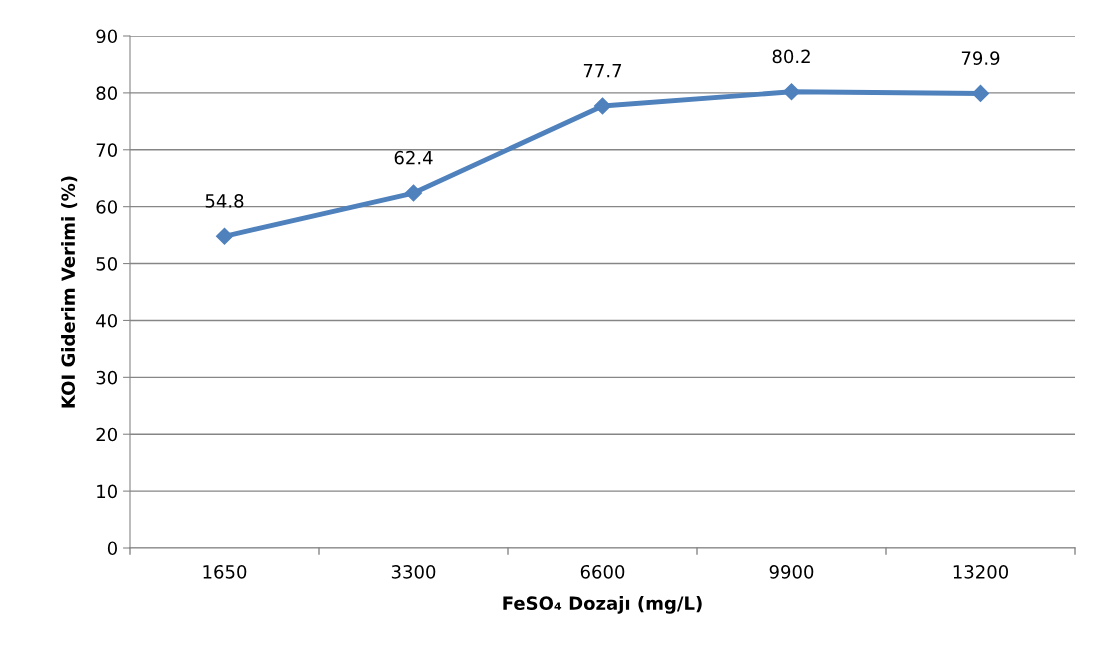  I want to click on y-tick-label: 10, so click(107, 491).